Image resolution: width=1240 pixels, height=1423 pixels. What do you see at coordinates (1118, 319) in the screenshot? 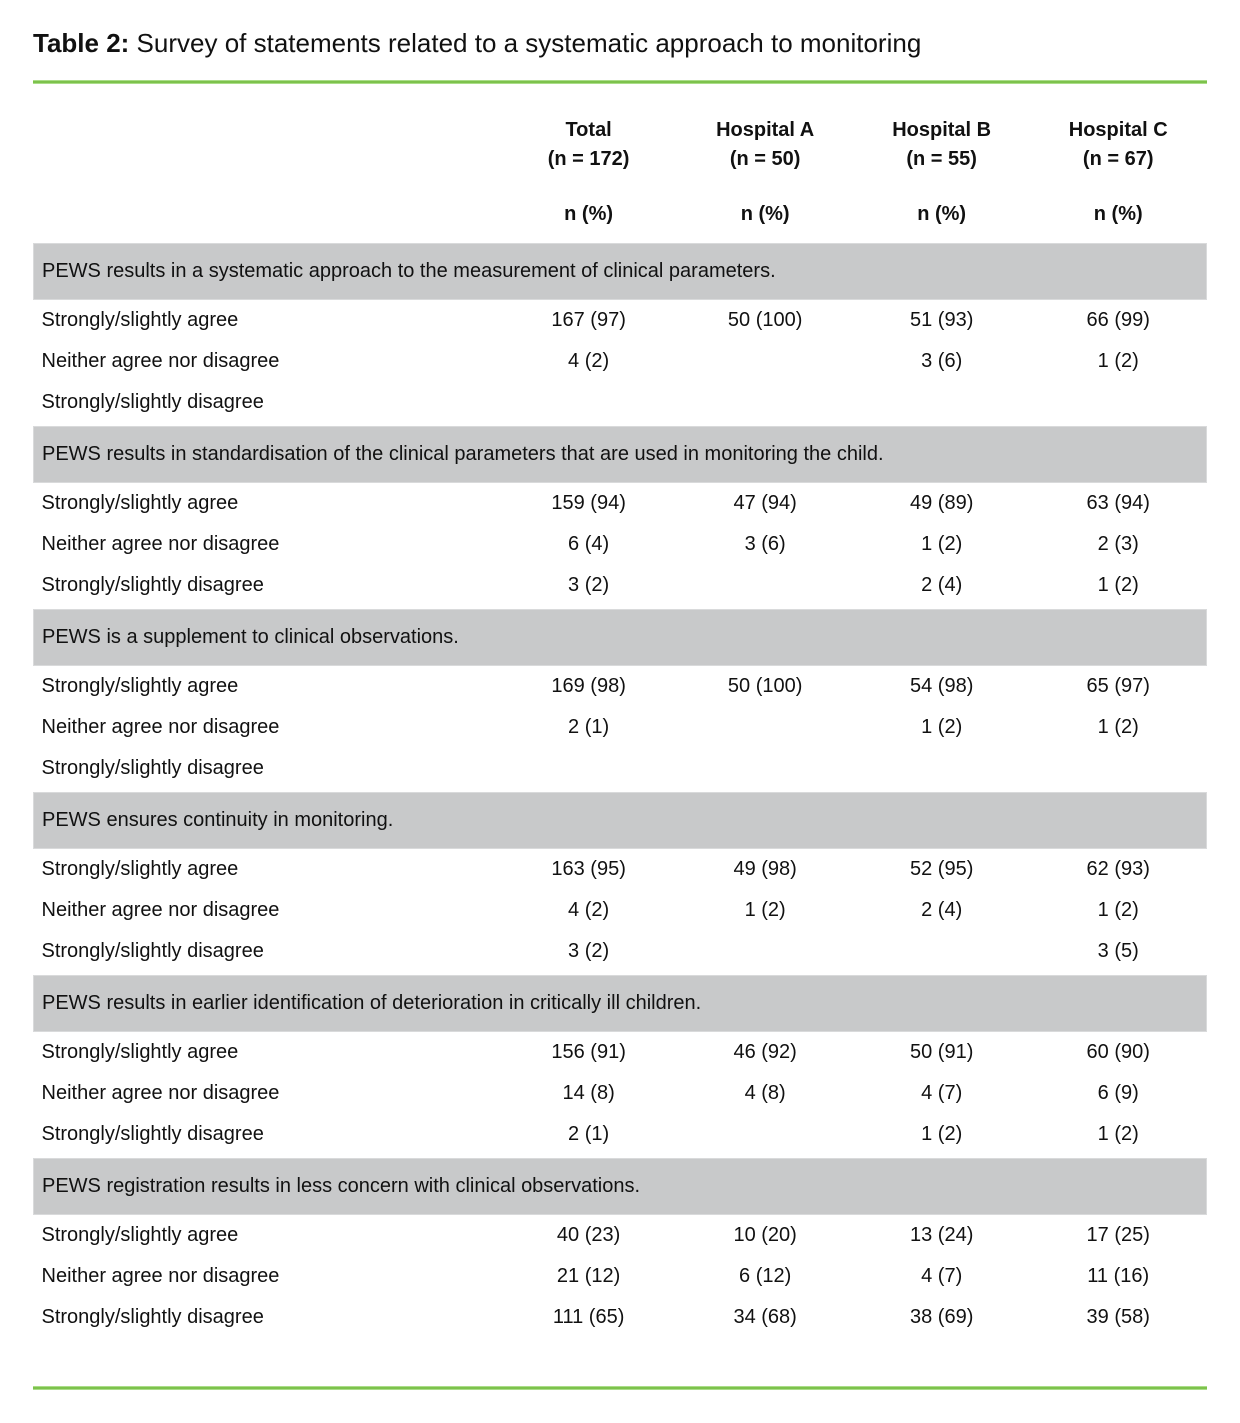
I see `value-cell: 66 (99)` at bounding box center [1118, 319].